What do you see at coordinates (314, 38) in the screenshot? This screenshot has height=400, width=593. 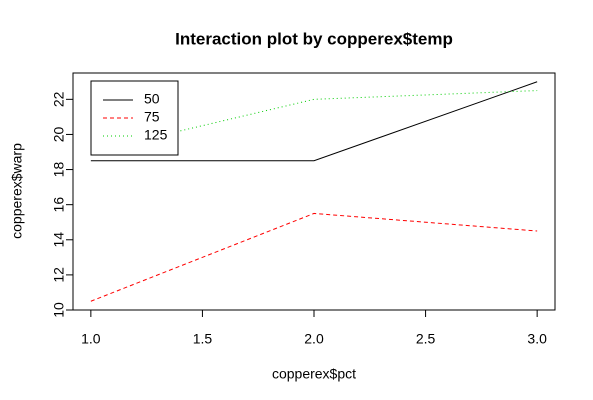 I see `chart-title: Interaction plot by copperex$temp` at bounding box center [314, 38].